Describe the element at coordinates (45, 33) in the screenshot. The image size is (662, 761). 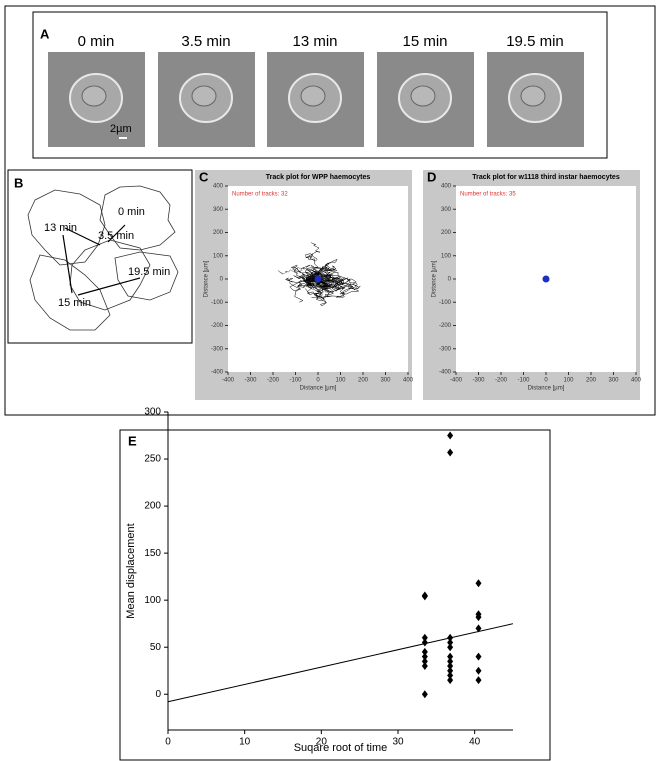
I see `panel-letter: A` at that location.